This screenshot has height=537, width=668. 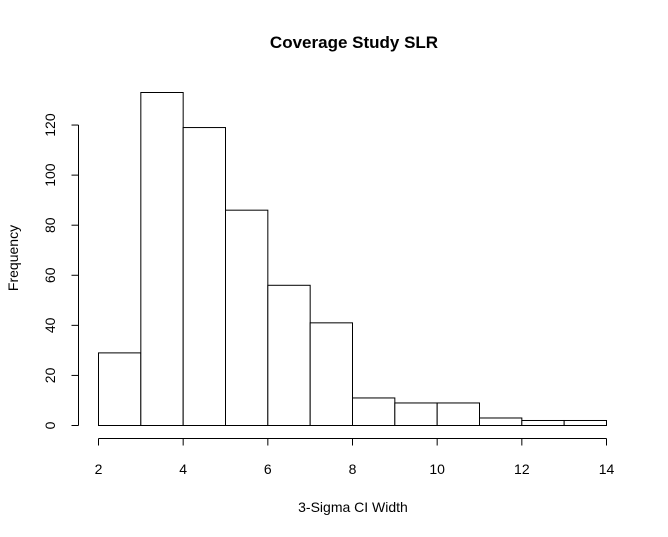 I want to click on x-tick-label: 10, so click(x=437, y=469).